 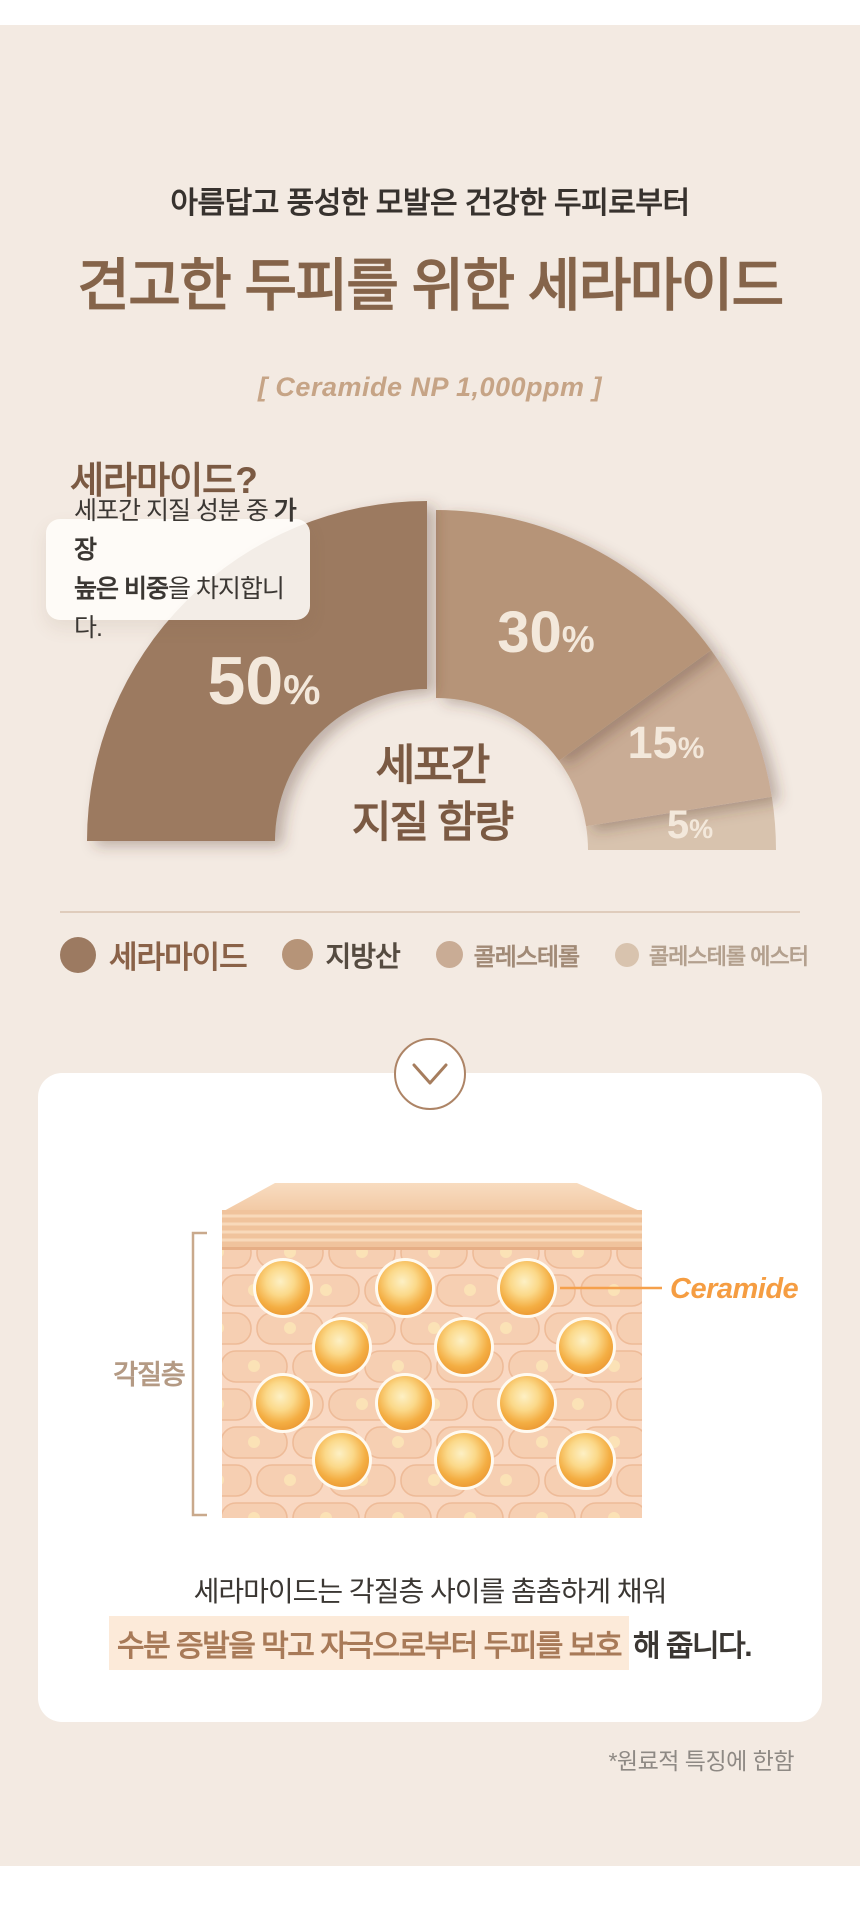 What do you see at coordinates (430, 203) in the screenshot?
I see `header-tagline: 아름답고 풍성한 모발은 건강한 두피로부터` at bounding box center [430, 203].